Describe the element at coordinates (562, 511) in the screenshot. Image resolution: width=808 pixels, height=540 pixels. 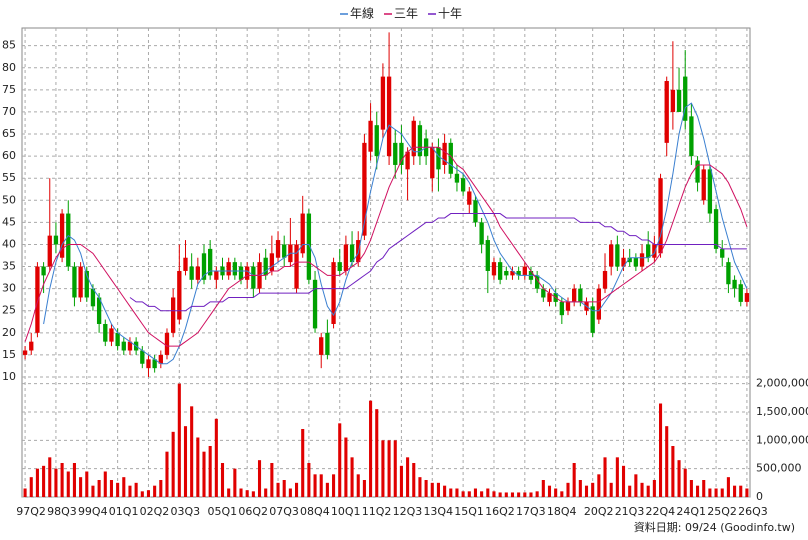
I see `x-tick-label: 18Q4` at that location.